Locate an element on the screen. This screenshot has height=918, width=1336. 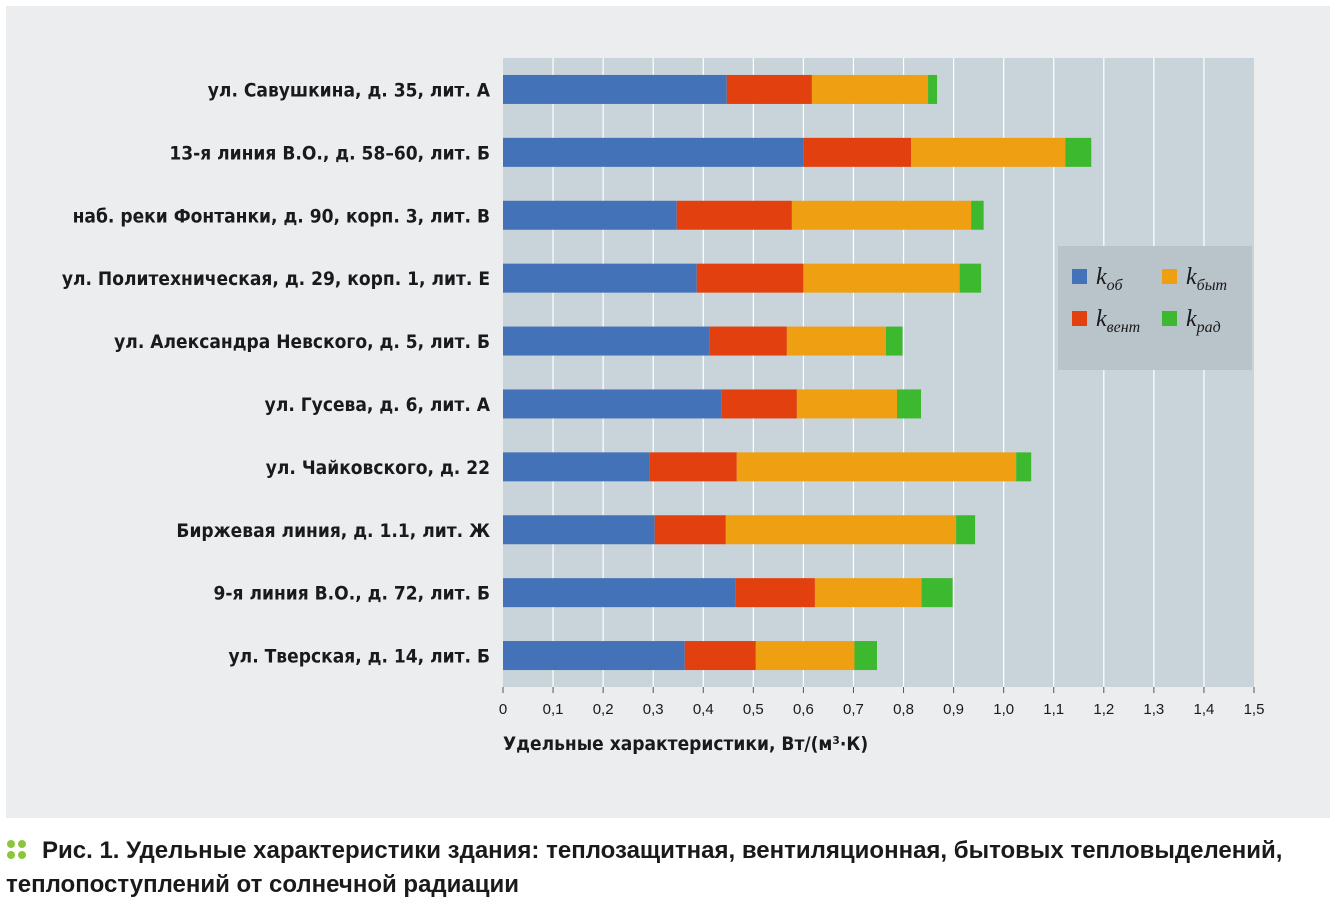
x-tick-label: 0,1 is located at coordinates (553, 709).